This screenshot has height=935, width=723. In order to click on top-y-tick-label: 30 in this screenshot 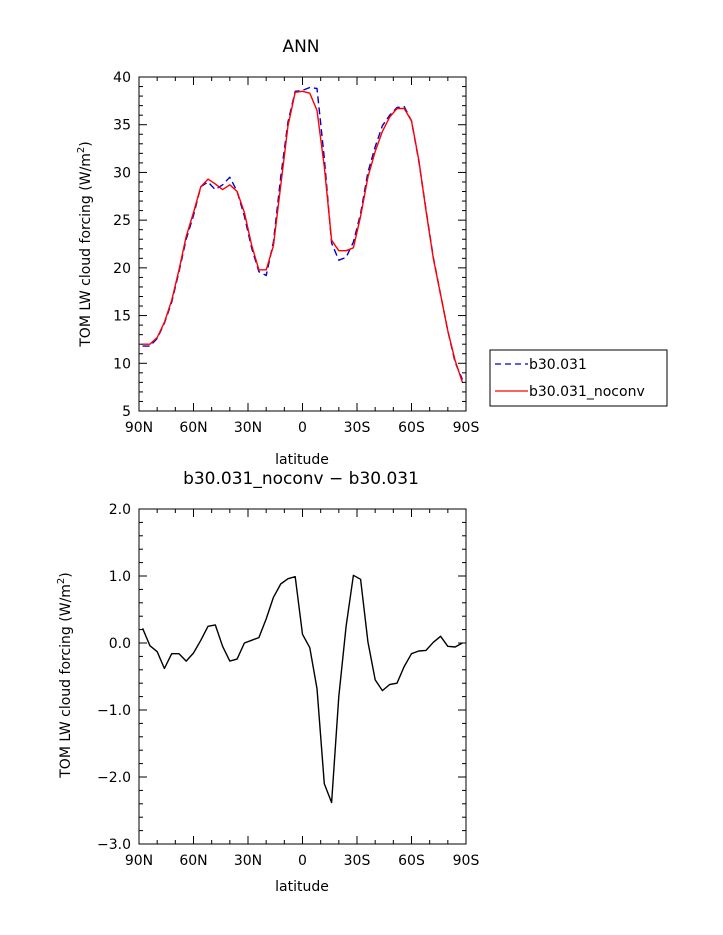, I will do `click(122, 173)`.